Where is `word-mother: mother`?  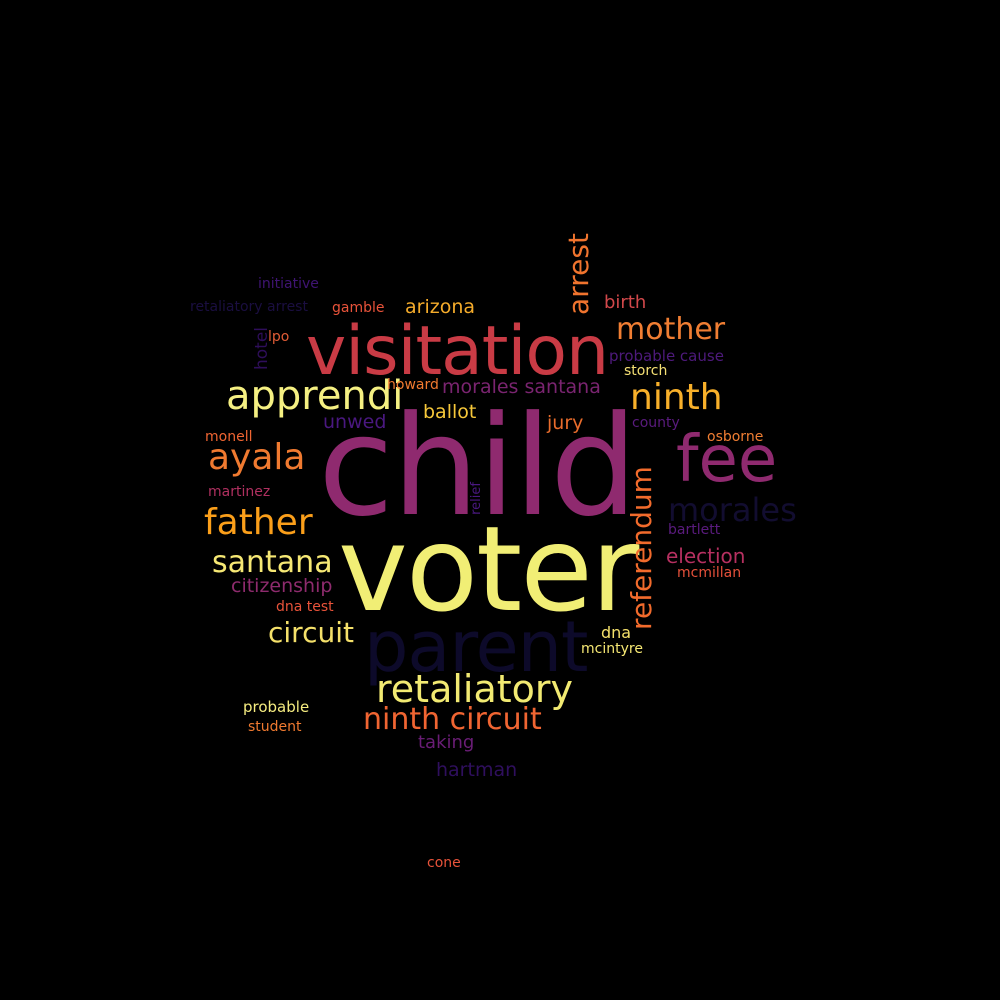
word-mother: mother is located at coordinates (671, 329).